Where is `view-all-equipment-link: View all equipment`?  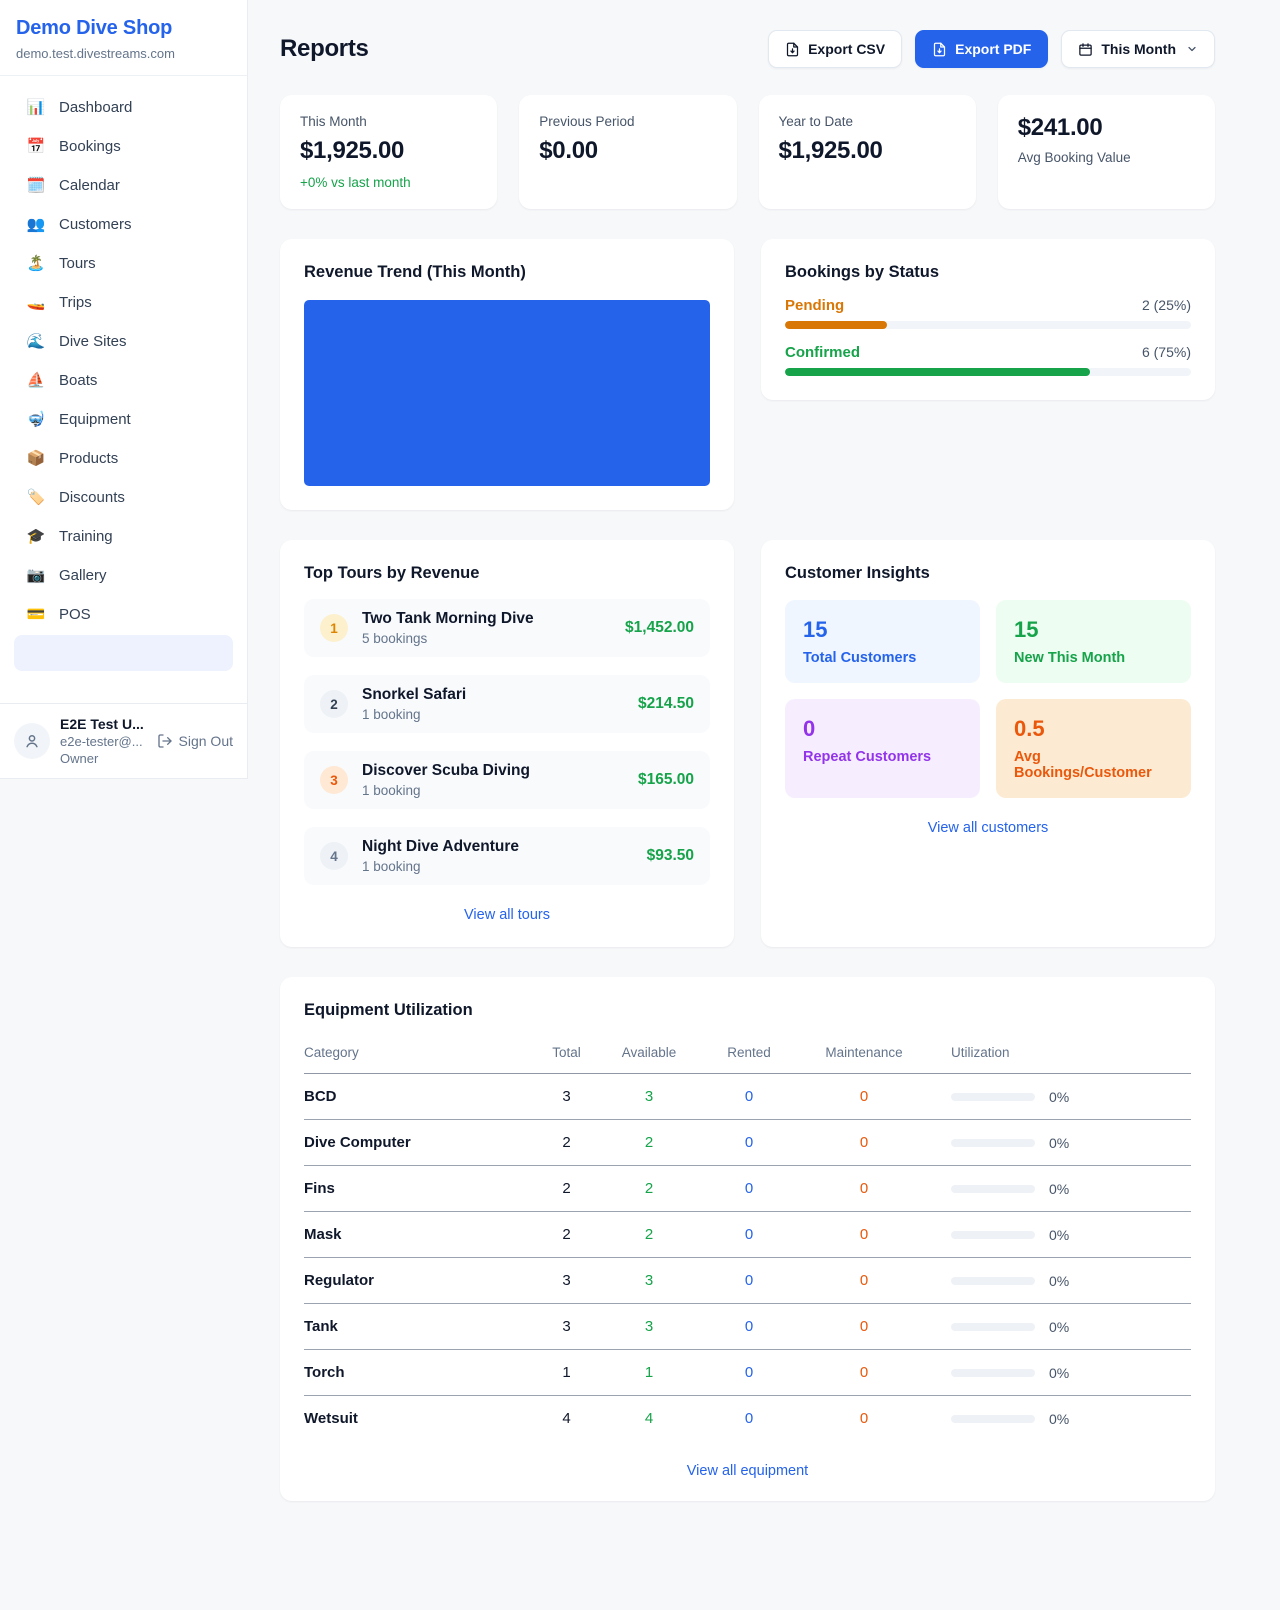
view-all-equipment-link: View all equipment is located at coordinates (747, 1471).